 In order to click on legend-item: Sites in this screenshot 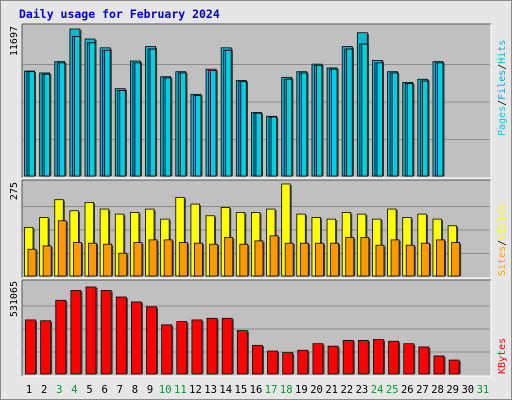, I will do `click(502, 261)`.